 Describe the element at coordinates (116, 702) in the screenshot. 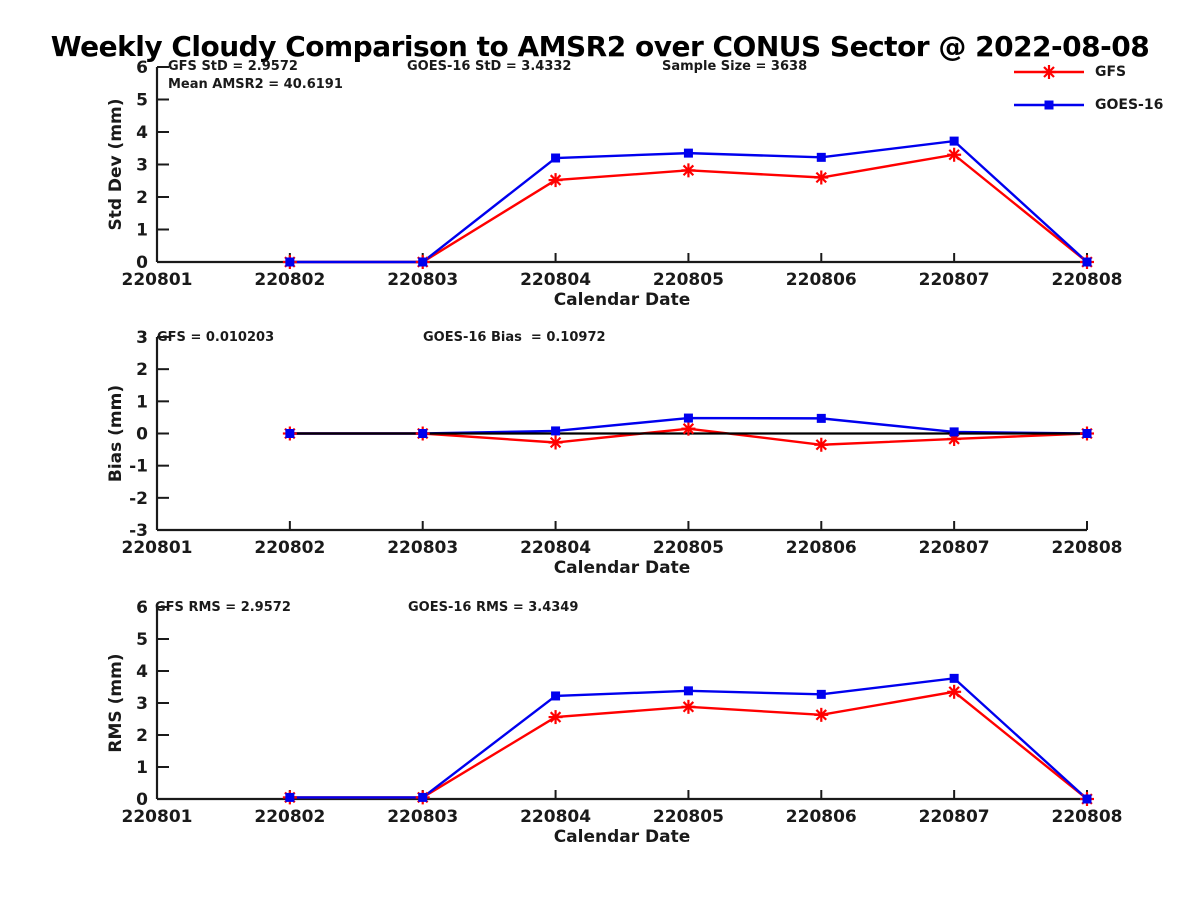

I see `y-axis-title: RMS (mm)` at that location.